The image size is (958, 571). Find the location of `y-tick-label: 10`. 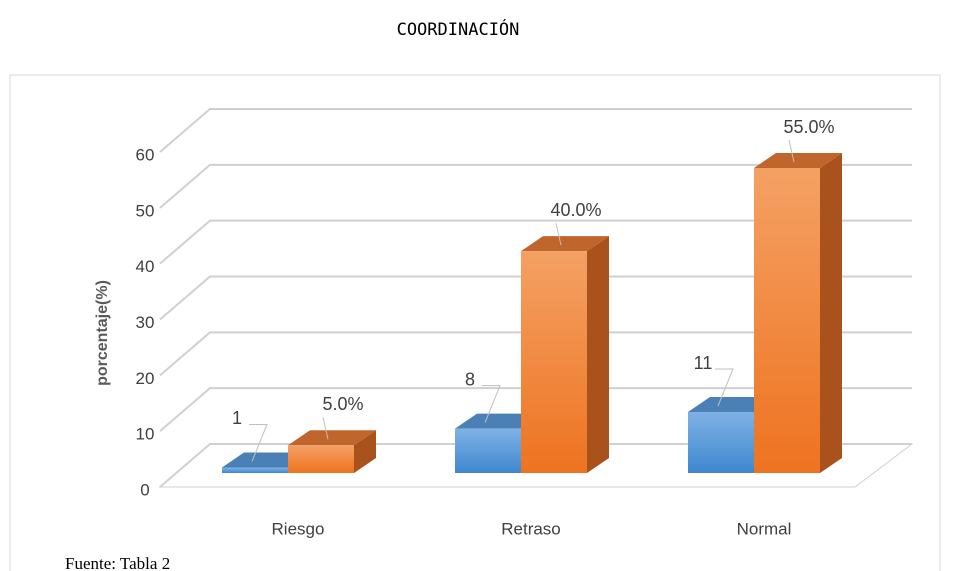

y-tick-label: 10 is located at coordinates (145, 434).